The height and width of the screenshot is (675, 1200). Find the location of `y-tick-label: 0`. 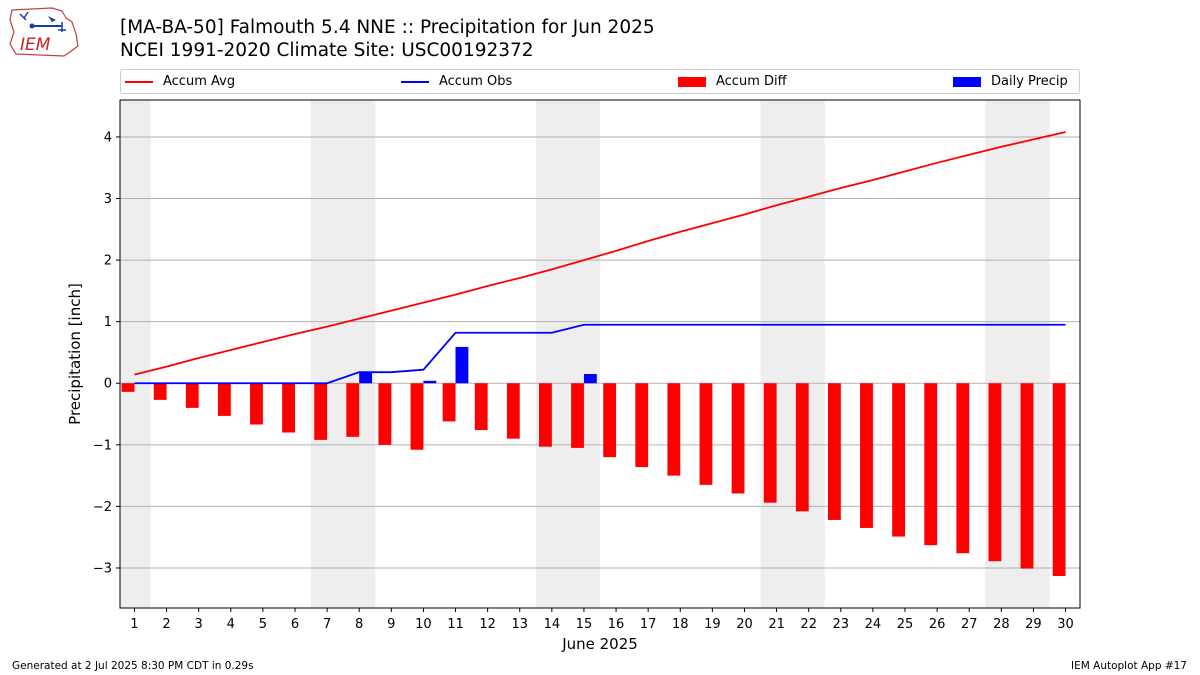

y-tick-label: 0 is located at coordinates (108, 384).